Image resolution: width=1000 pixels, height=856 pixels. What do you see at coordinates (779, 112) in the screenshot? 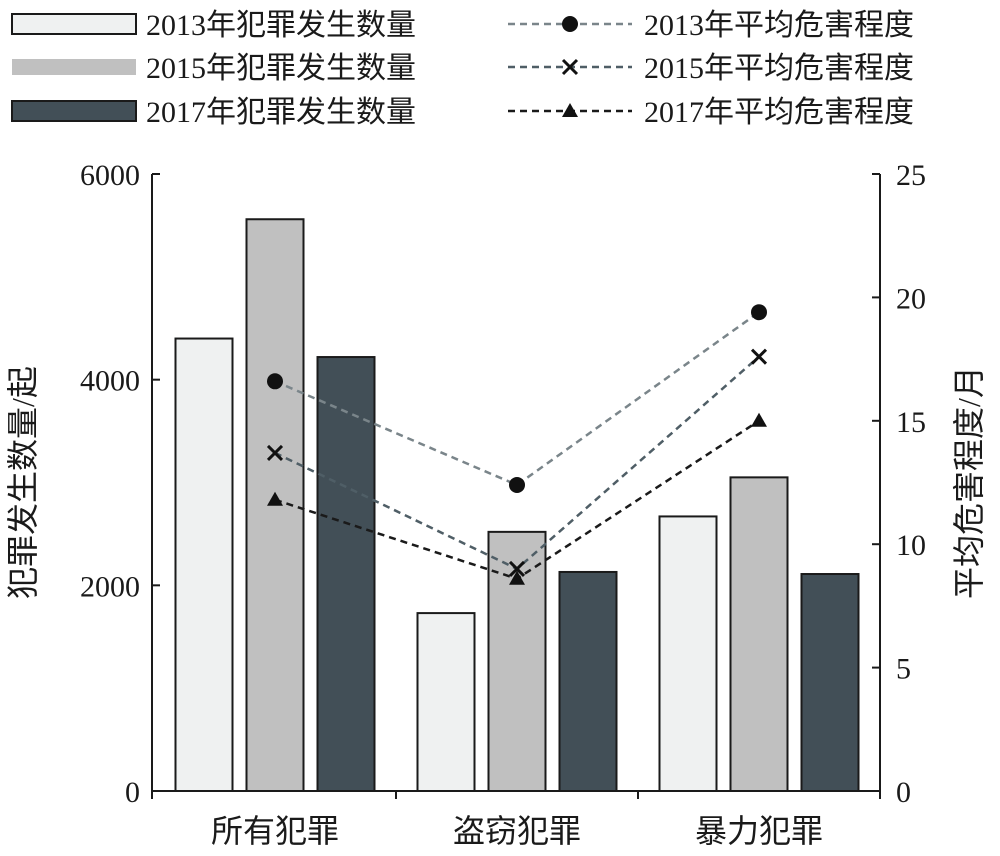
I see `legend-label-line-2: 2017年平均危害程度` at bounding box center [779, 112].